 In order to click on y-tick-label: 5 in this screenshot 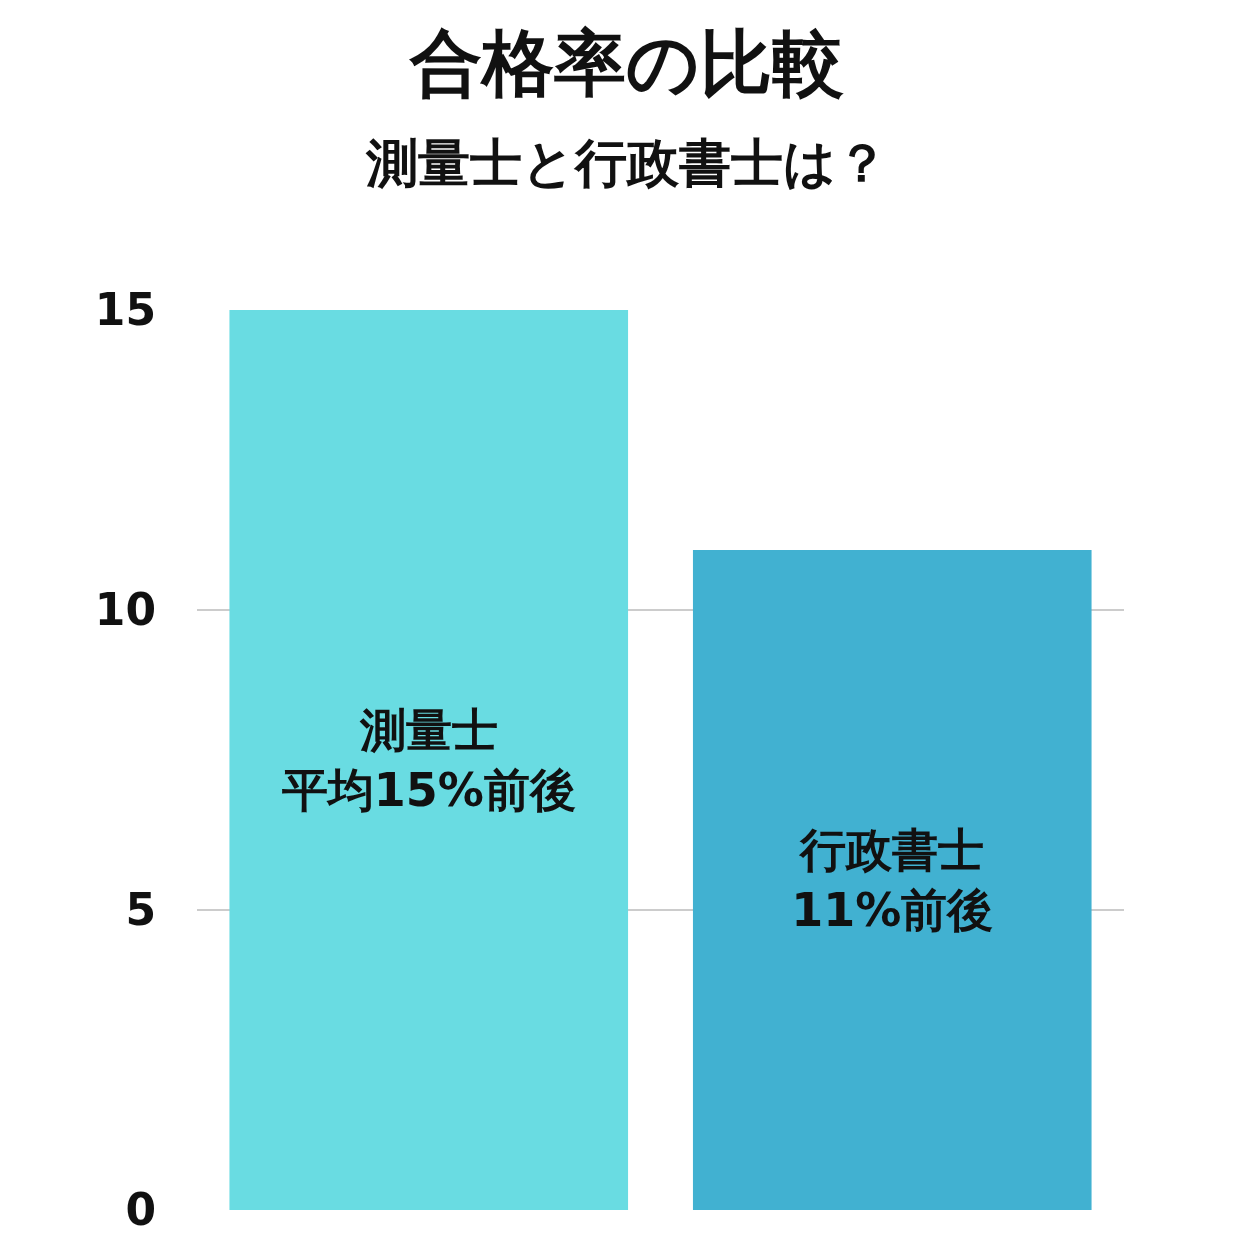, I will do `click(140, 910)`.